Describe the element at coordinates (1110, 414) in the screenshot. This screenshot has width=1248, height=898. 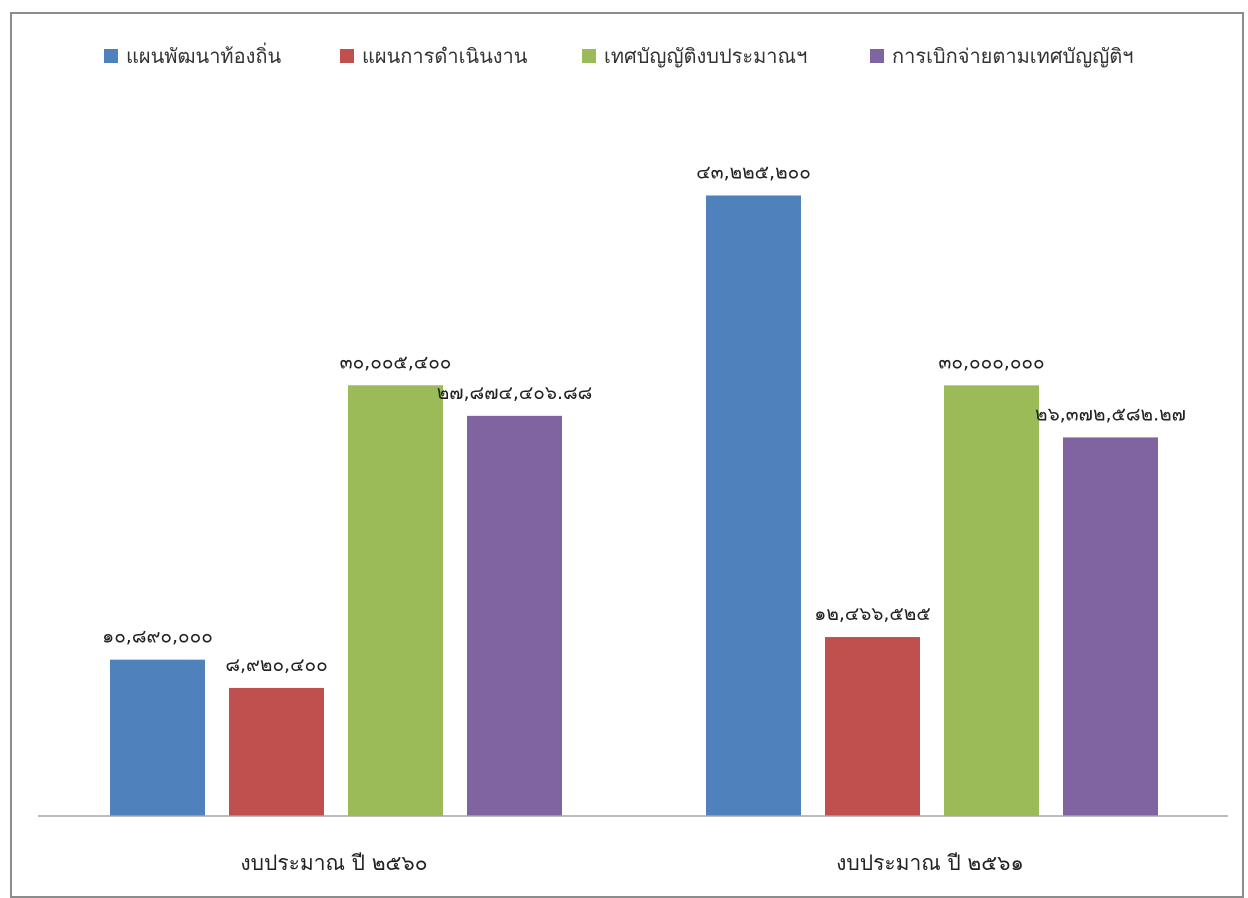
I see `data-label: ๒๖,๓๗๒,๕๘๒.๒๗` at that location.